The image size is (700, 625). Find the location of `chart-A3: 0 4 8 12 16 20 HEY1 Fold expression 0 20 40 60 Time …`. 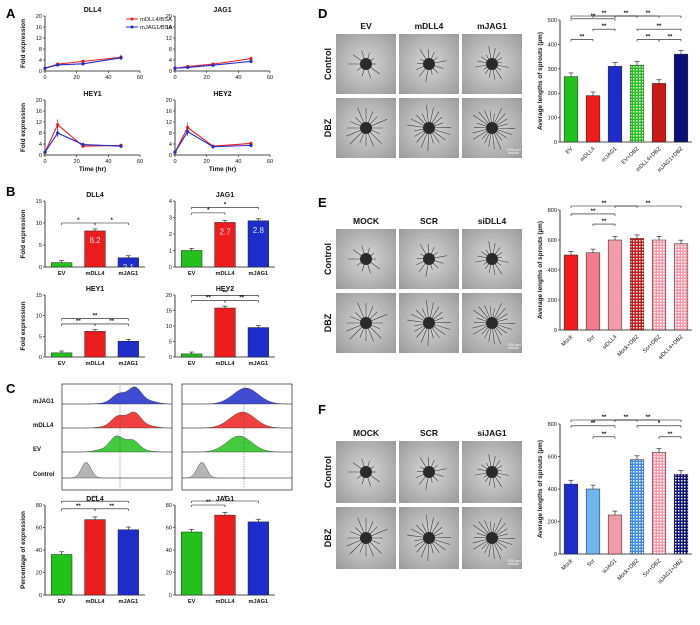

chart-A3: 0 4 8 12 16 20 HEY1 Fold expression 0 20 40 60 Time … is located at coordinates (81, 132).